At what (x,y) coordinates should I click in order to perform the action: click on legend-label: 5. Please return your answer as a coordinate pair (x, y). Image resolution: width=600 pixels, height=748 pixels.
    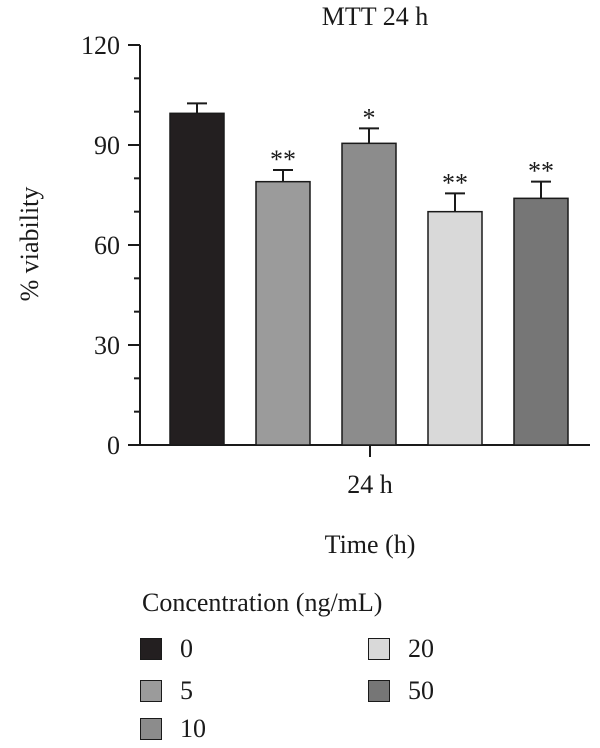
    Looking at the image, I should click on (186, 690).